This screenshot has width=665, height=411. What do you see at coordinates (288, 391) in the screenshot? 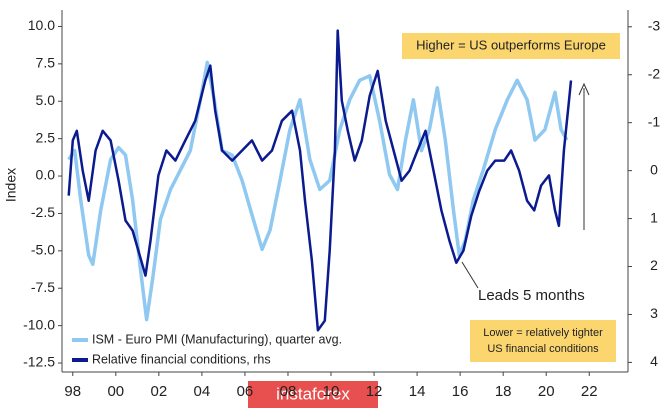
I see `x-tick-label: 08` at bounding box center [288, 391].